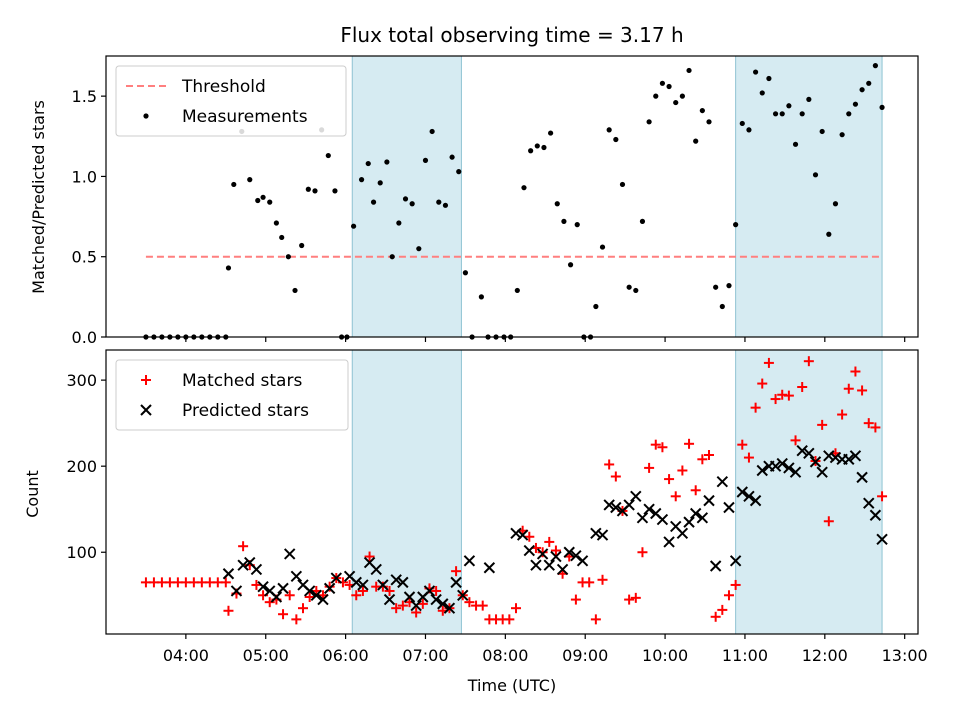 The width and height of the screenshot is (960, 720). What do you see at coordinates (225, 117) in the screenshot?
I see `legend-entry: Measurements` at bounding box center [225, 117].